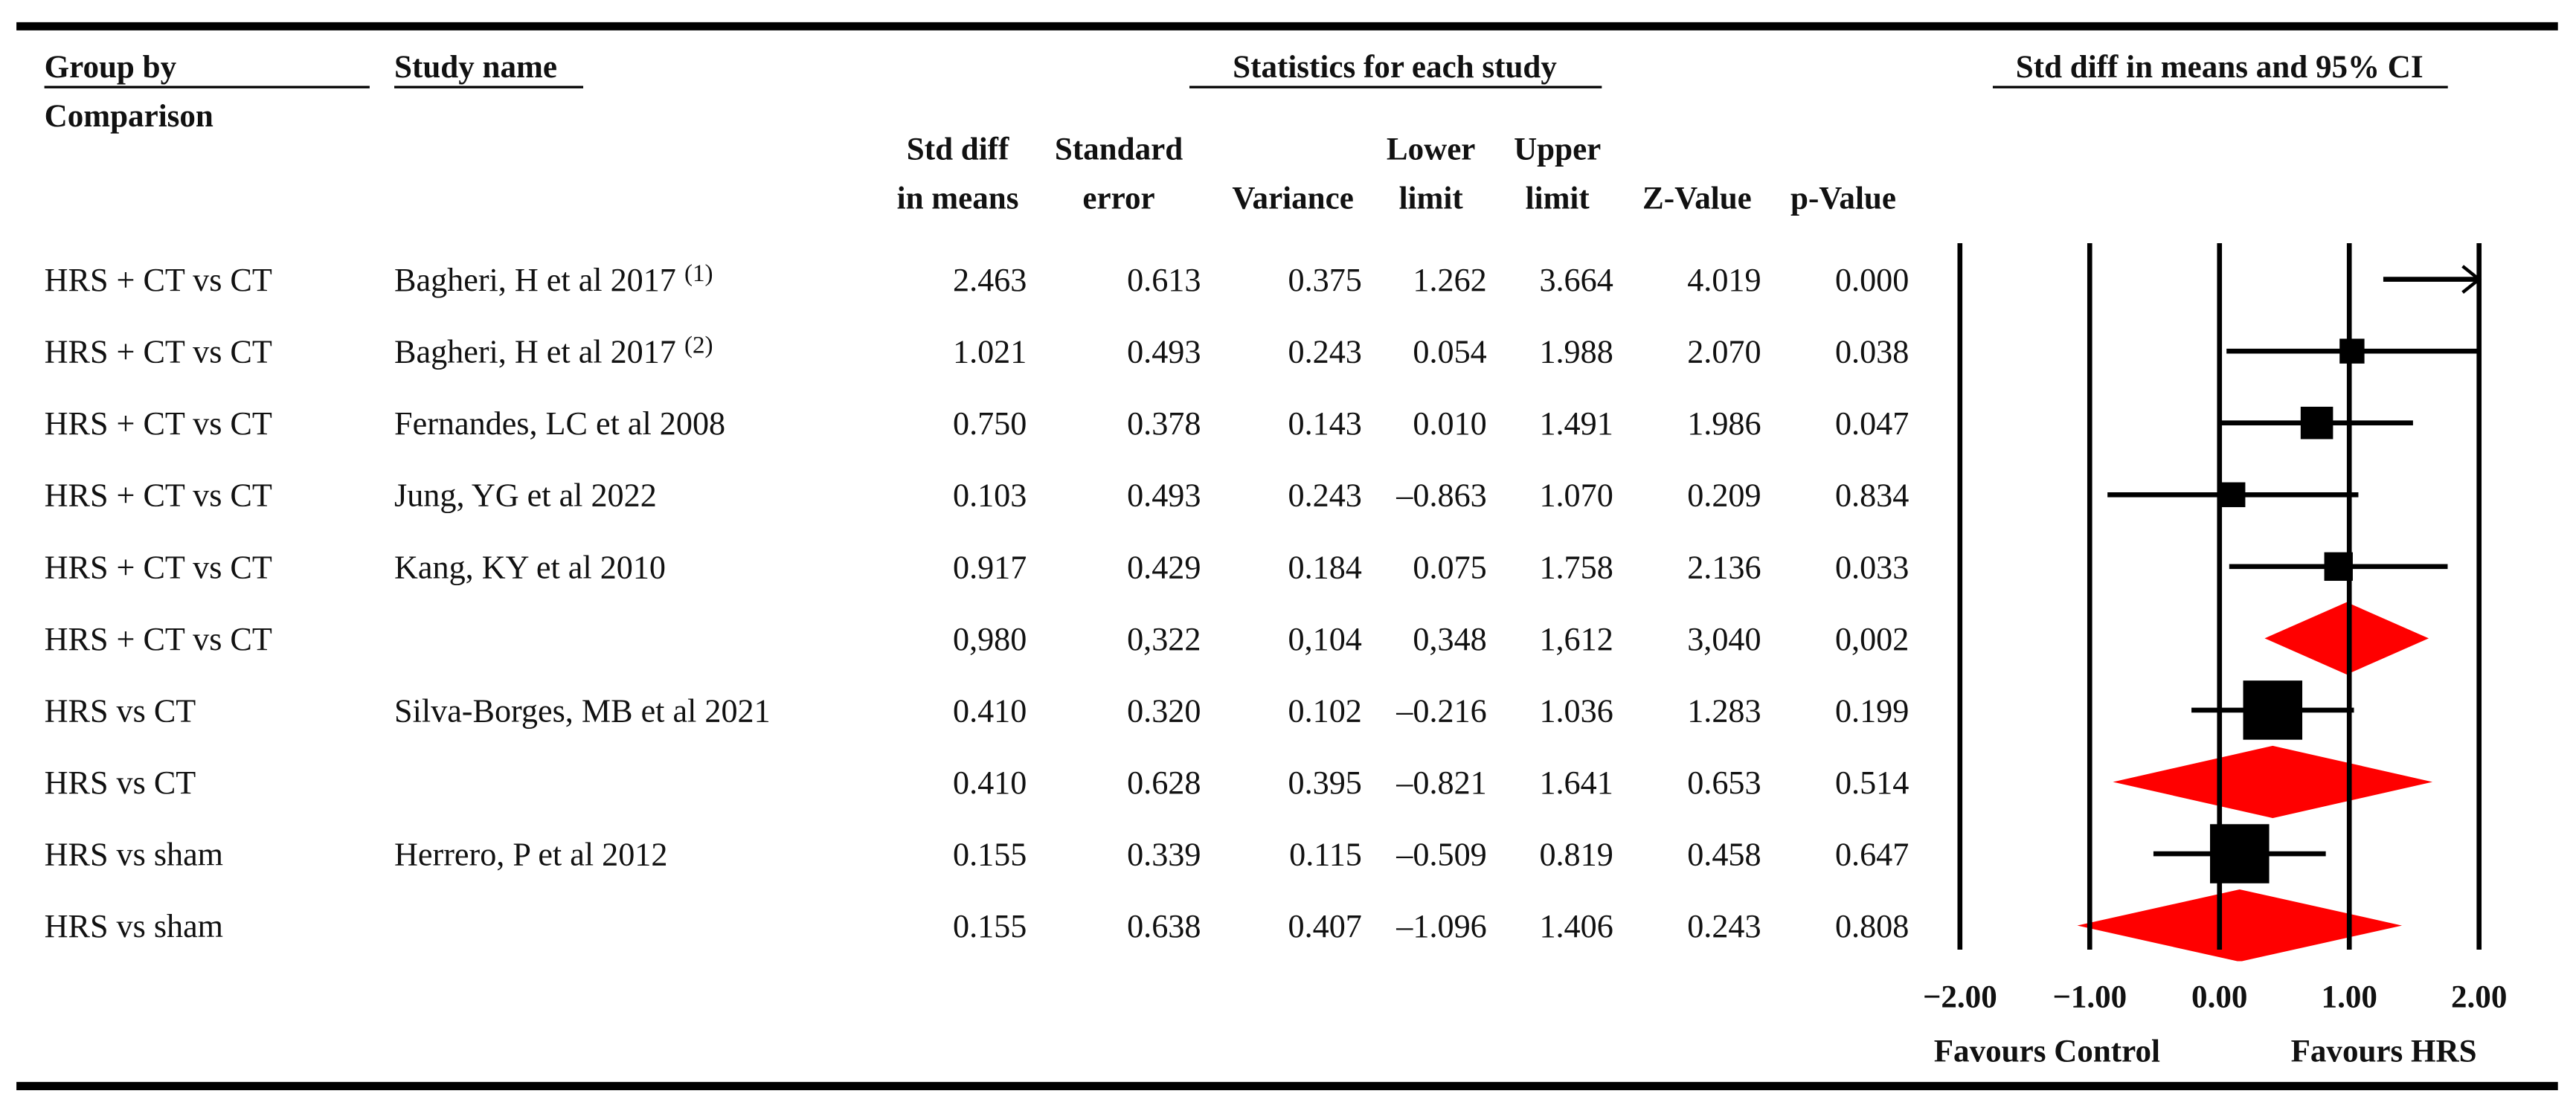 The width and height of the screenshot is (2576, 1114). I want to click on study-cell: Jung, YG et al 2022, so click(525, 495).